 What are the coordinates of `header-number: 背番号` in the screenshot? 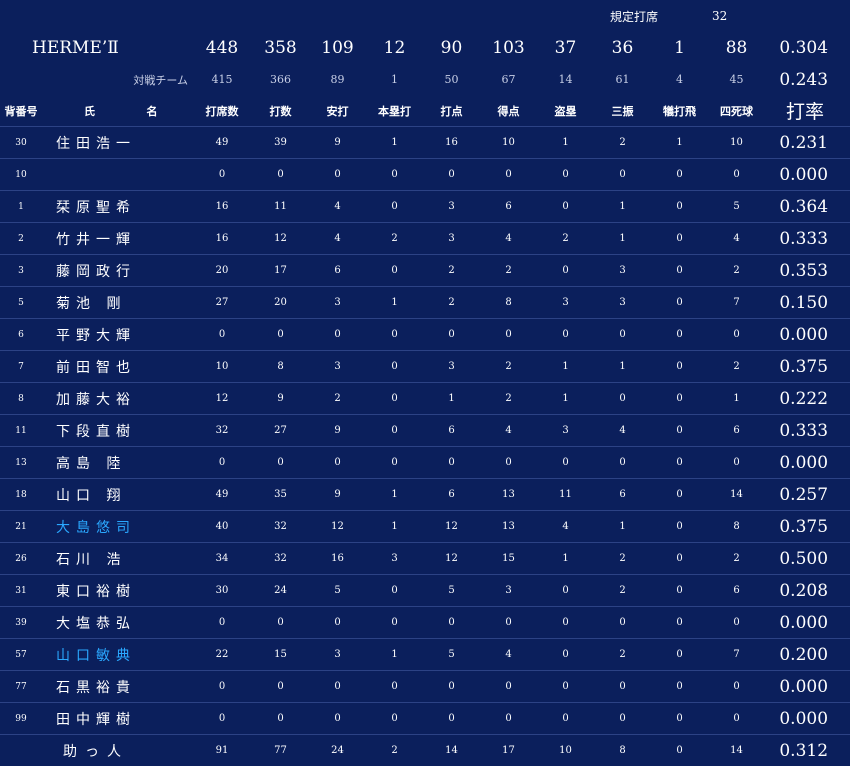 It's located at (21, 111).